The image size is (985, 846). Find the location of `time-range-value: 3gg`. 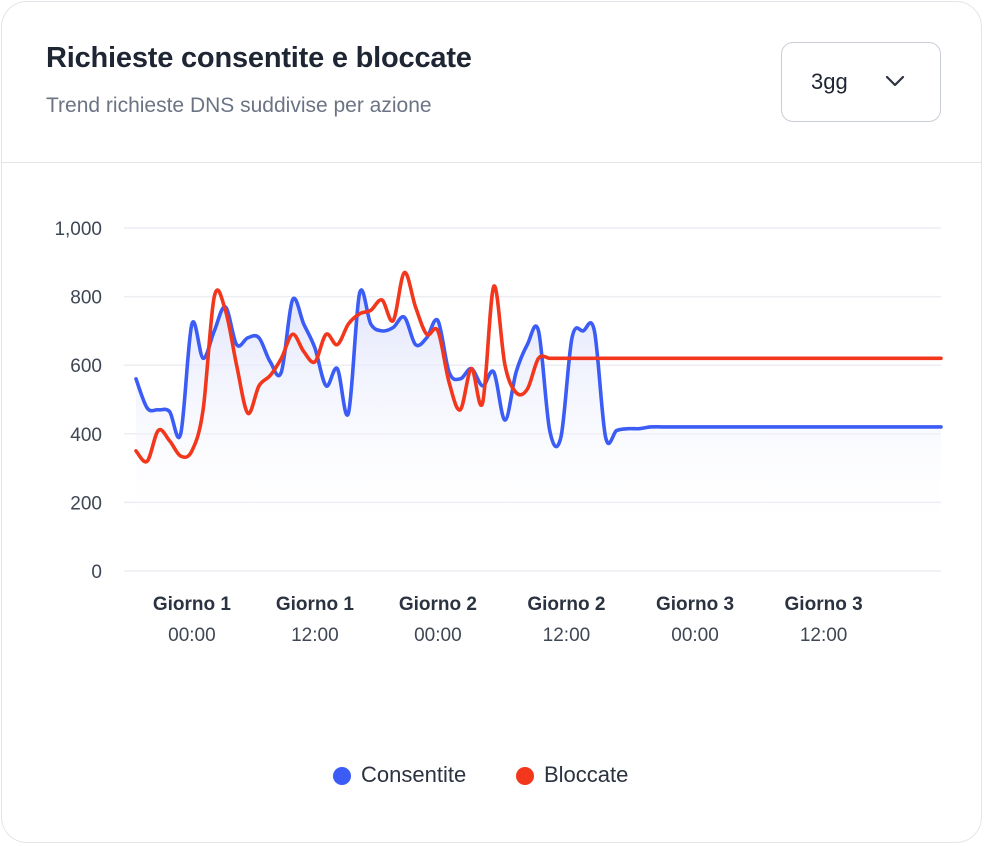

time-range-value: 3gg is located at coordinates (829, 81).